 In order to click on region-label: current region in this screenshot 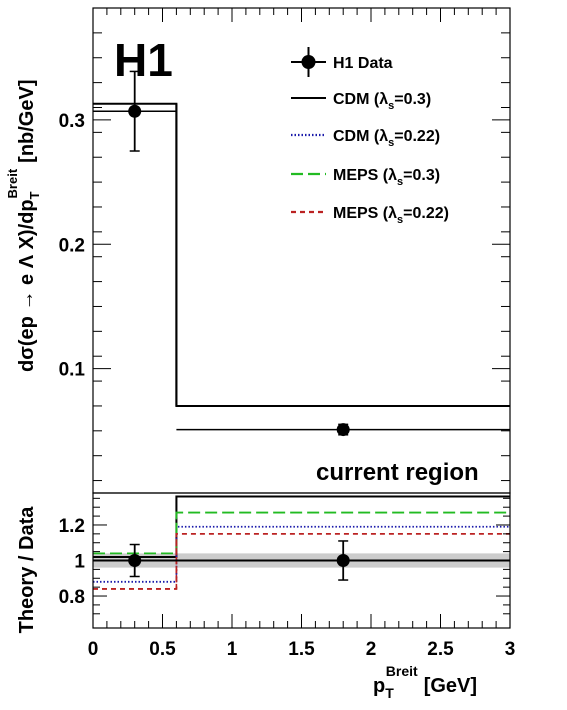, I will do `click(397, 472)`.